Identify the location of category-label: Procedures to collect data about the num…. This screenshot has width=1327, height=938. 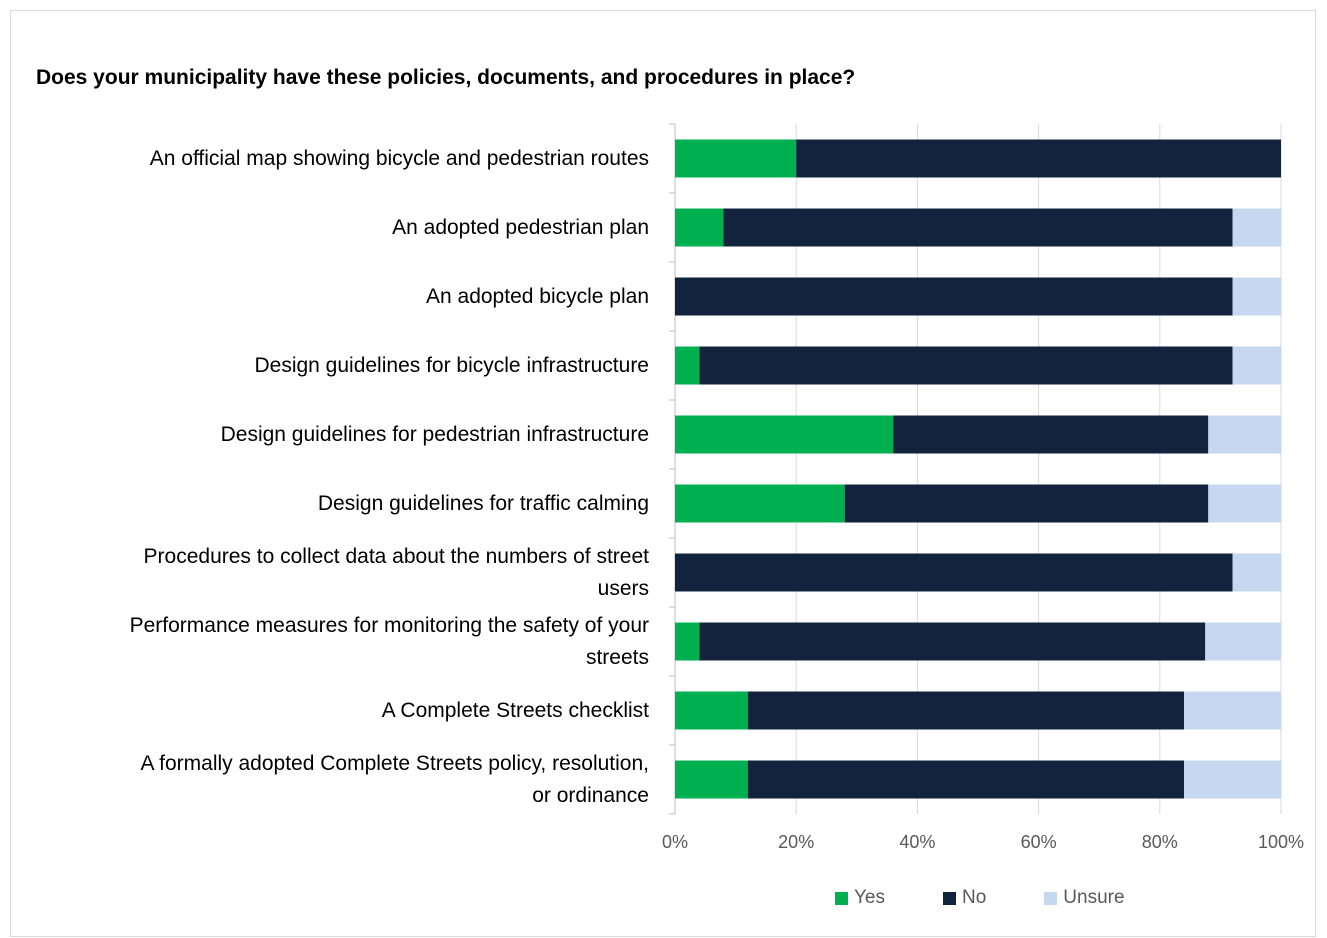
(396, 572).